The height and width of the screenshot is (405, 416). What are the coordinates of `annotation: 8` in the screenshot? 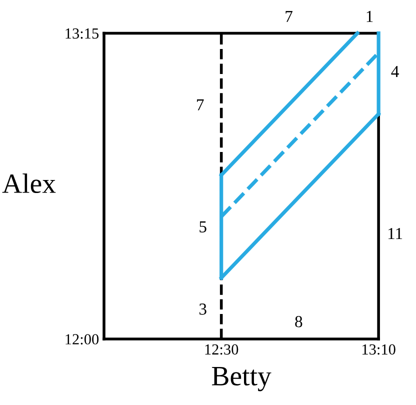 It's located at (298, 322).